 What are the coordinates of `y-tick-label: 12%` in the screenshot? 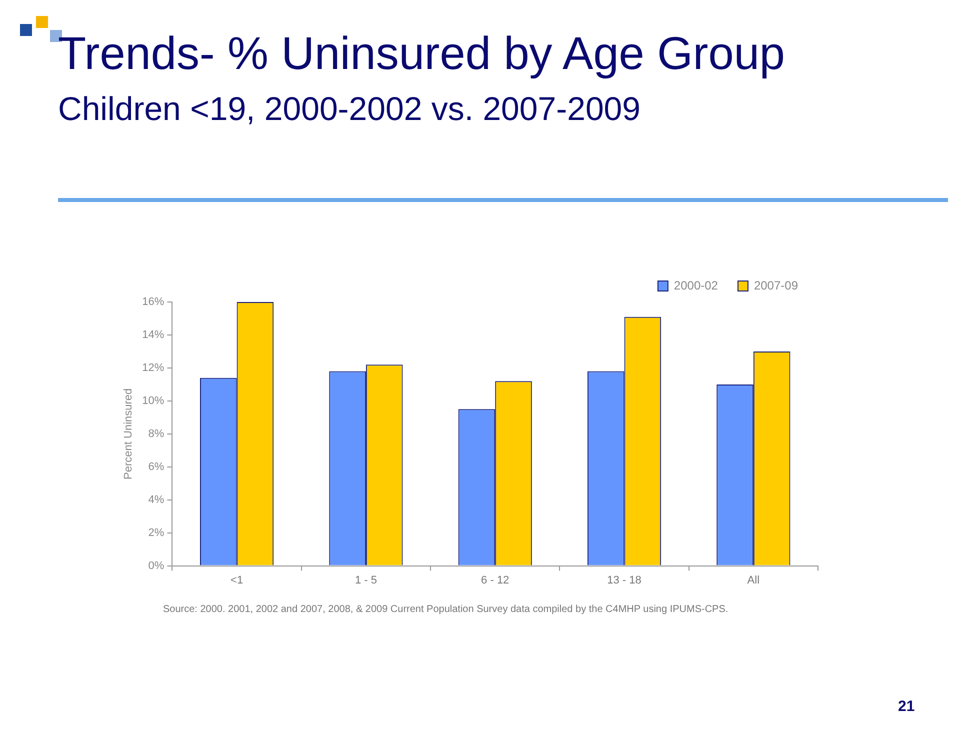 It's located at (153, 368).